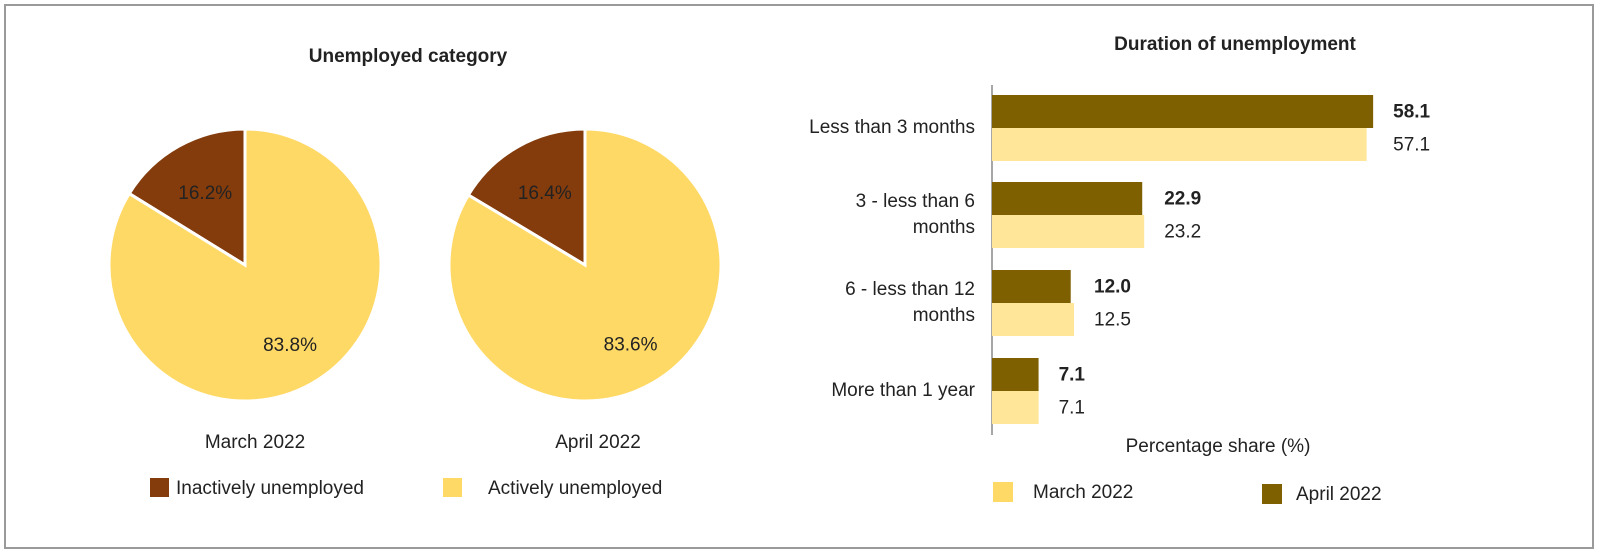  I want to click on value-label: 83.6%, so click(631, 344).